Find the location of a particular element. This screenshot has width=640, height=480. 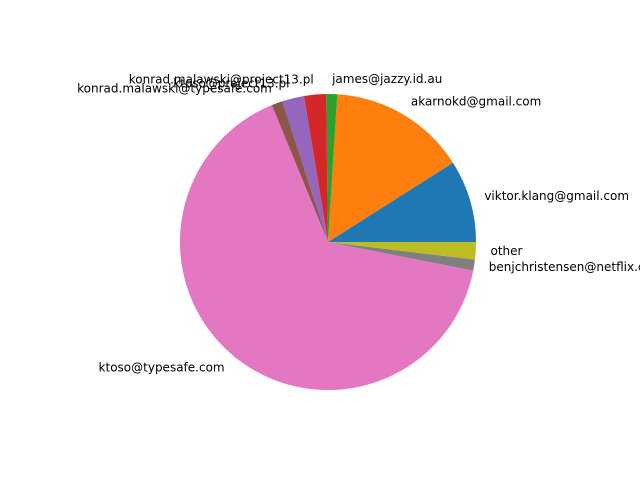

pie-slice-benjchristensen-netflix-com is located at coordinates (401, 256).